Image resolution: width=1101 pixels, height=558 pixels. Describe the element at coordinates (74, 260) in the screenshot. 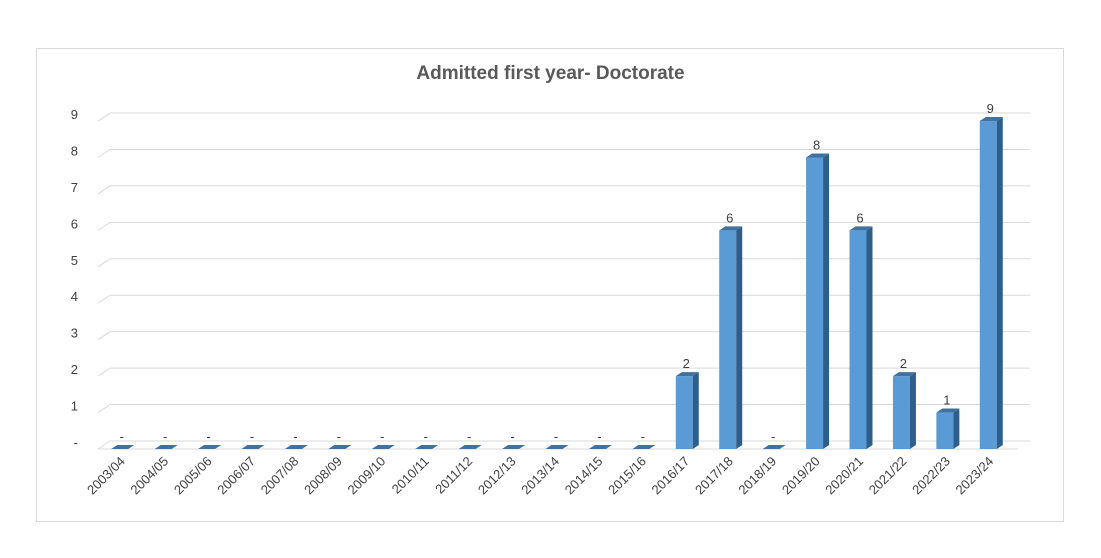

I see `y-tick-label: 5` at that location.